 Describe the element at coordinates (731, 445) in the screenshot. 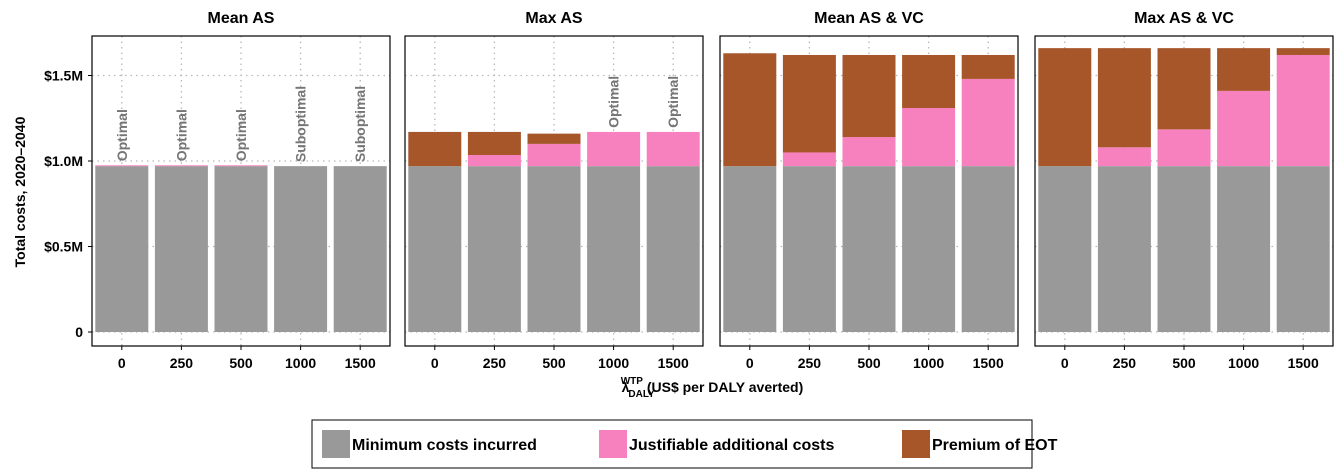

I see `legend-label: Justifiable additional costs` at that location.